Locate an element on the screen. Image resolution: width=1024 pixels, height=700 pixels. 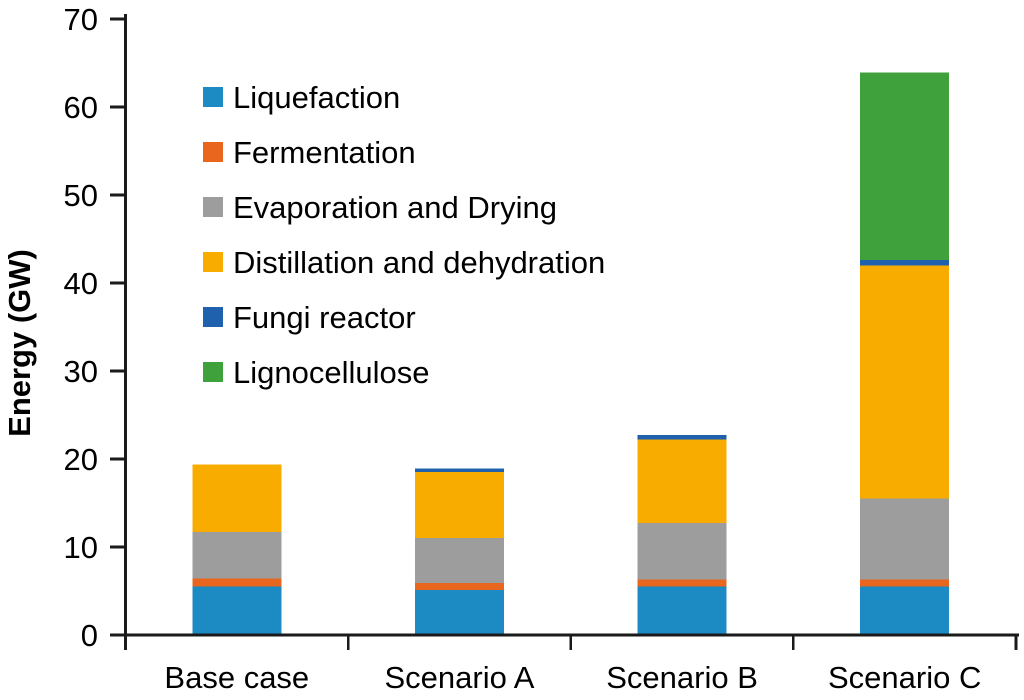
legend-item-evaporation-and-drying: Evaporation and Drying is located at coordinates (380, 207).